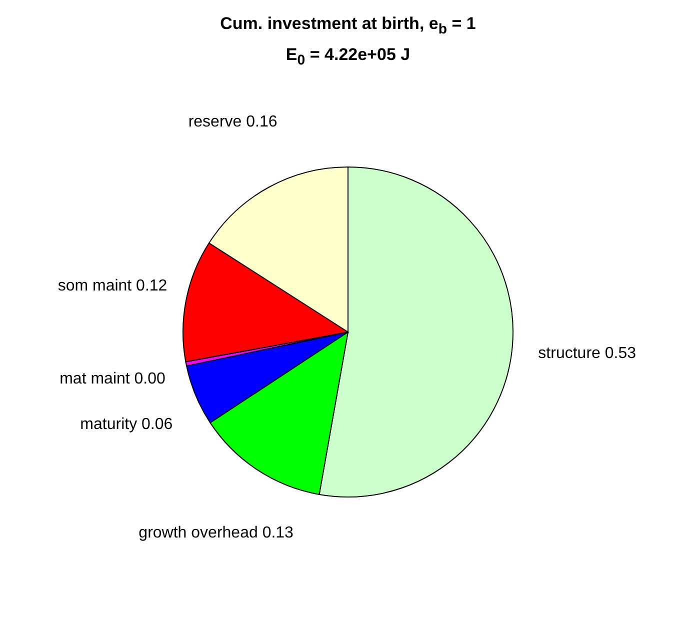 The width and height of the screenshot is (696, 618). What do you see at coordinates (113, 379) in the screenshot?
I see `slice-label: mat maint 0.00` at bounding box center [113, 379].